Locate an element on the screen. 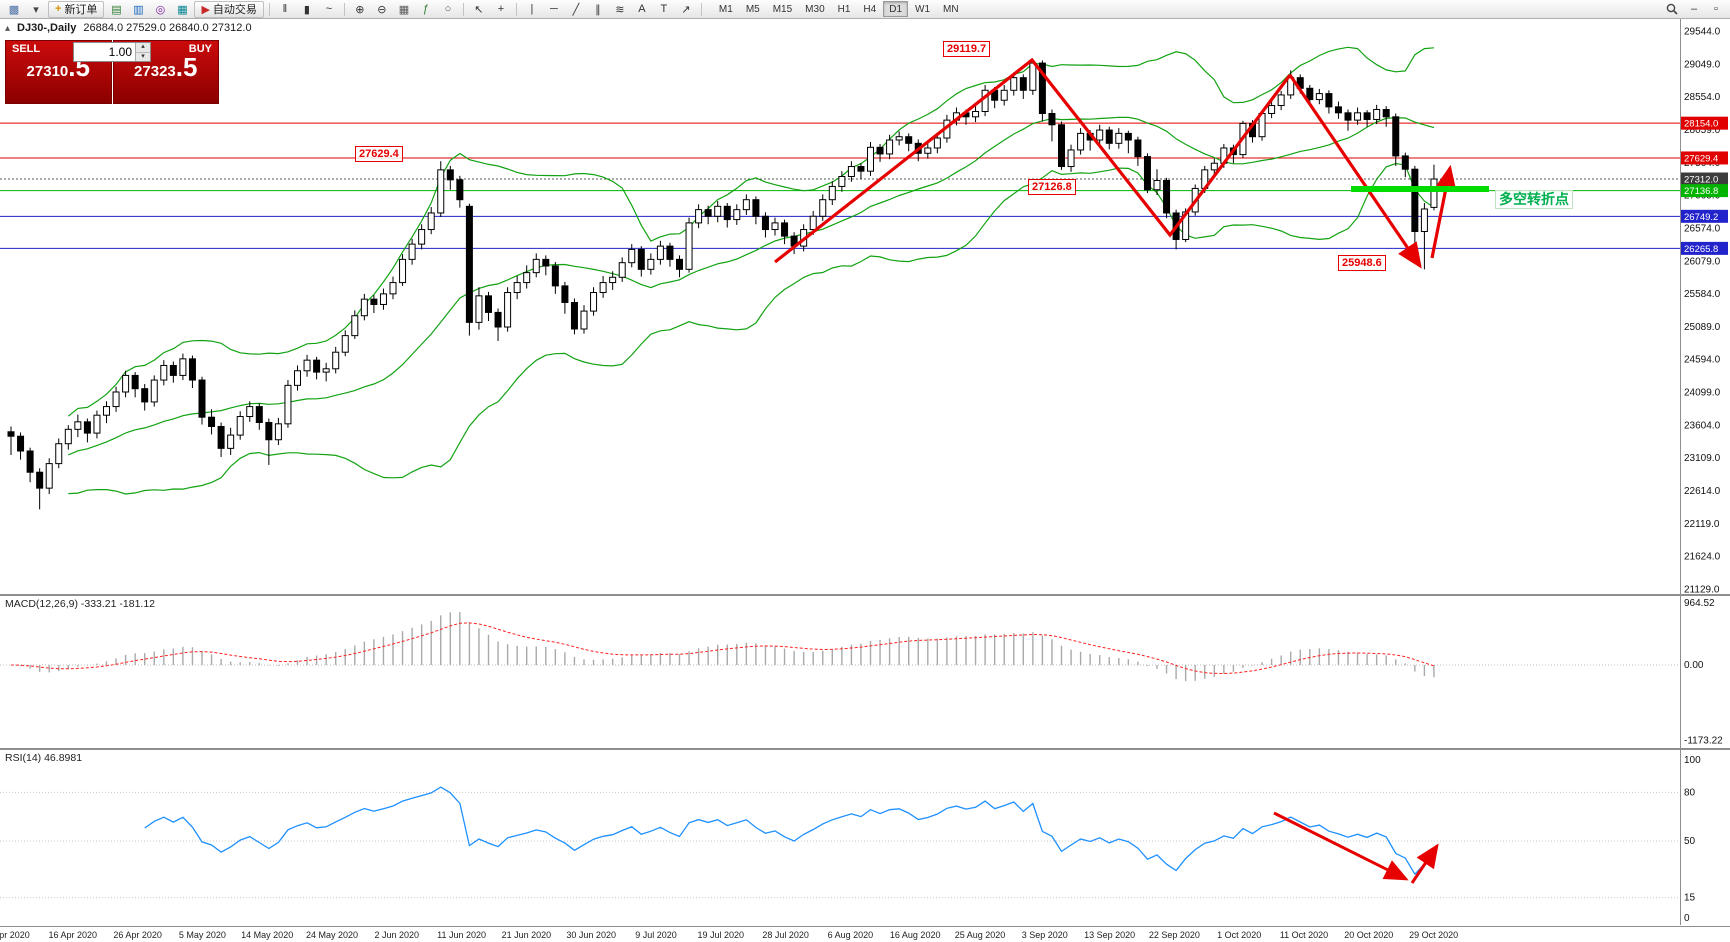  date-axis-label: 11 Jun 2020 is located at coordinates (462, 935).